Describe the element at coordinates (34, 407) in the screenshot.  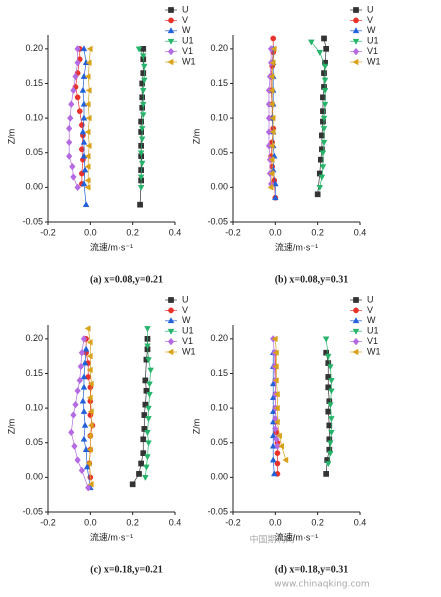
I see `y-tick-label: 0.10` at that location.